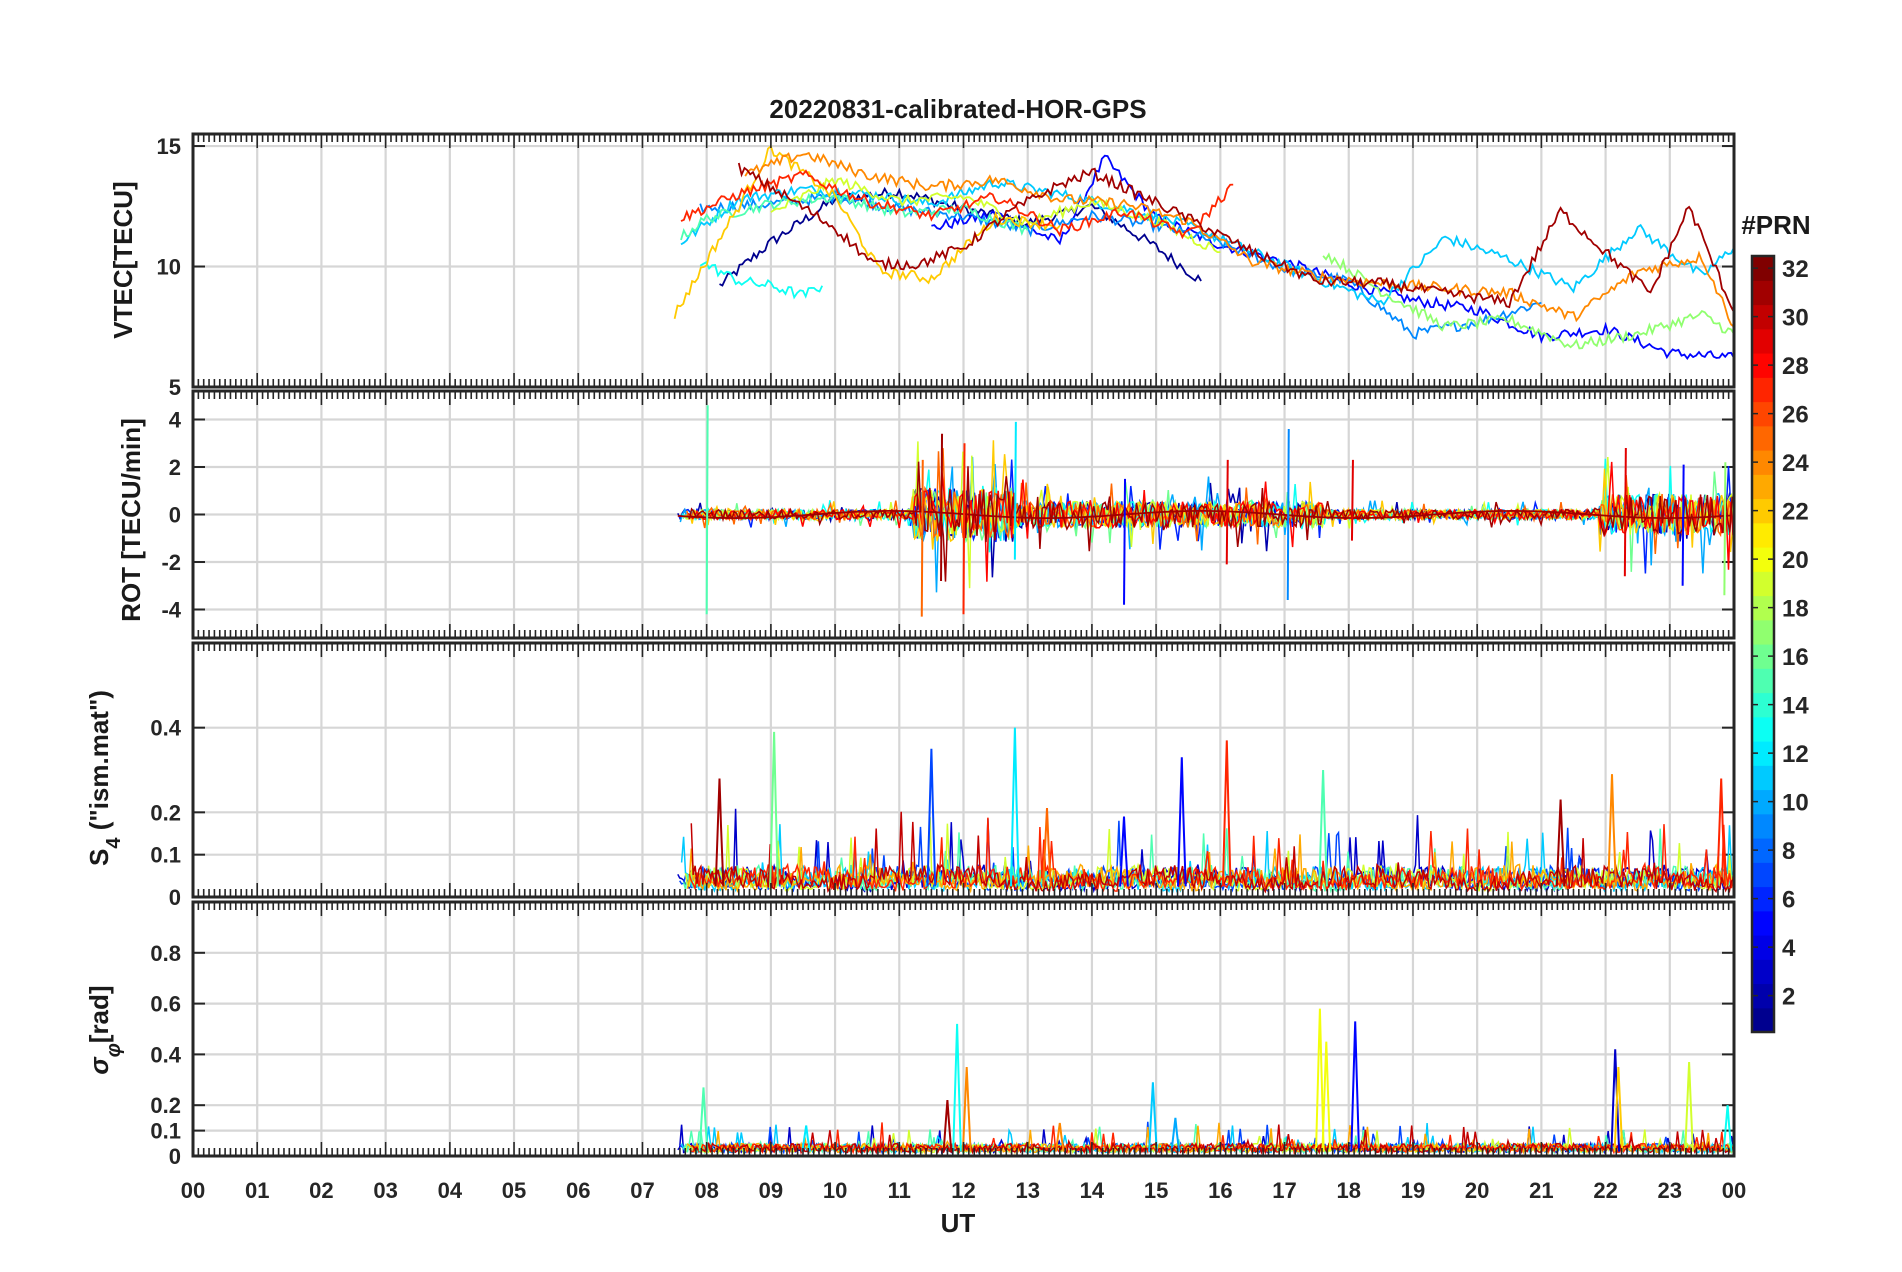  Describe the element at coordinates (165, 855) in the screenshot. I see `s4-ytick-label: 0.1` at that location.